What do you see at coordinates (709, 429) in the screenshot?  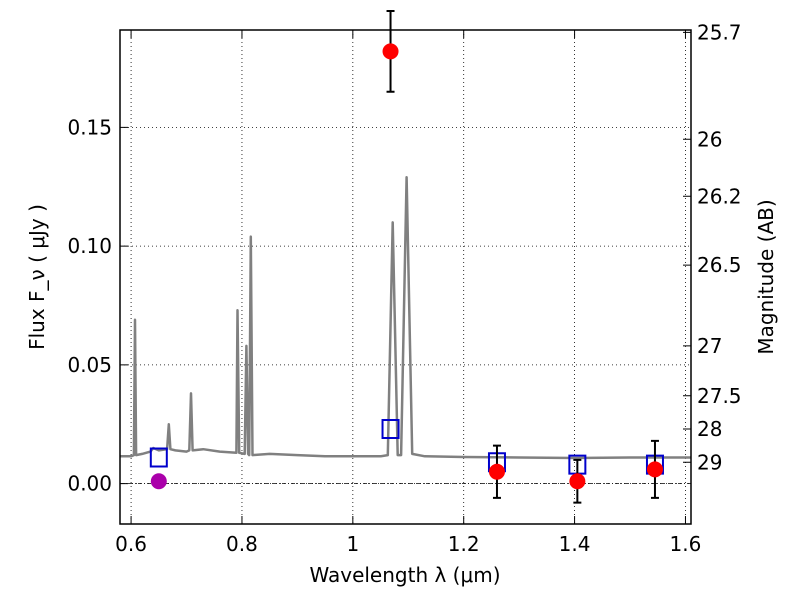 I see `right-tick-label: 28` at bounding box center [709, 429].